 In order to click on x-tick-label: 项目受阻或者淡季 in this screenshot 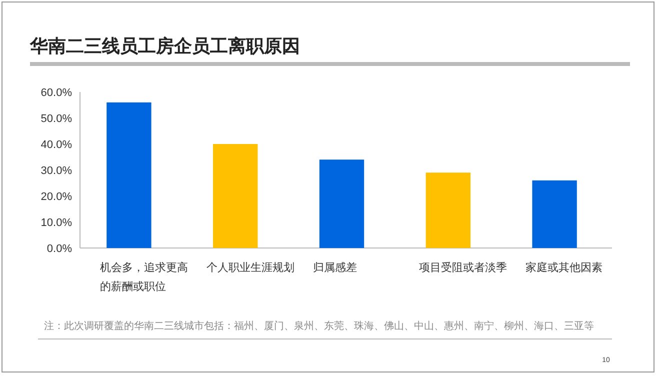, I will do `click(463, 268)`.